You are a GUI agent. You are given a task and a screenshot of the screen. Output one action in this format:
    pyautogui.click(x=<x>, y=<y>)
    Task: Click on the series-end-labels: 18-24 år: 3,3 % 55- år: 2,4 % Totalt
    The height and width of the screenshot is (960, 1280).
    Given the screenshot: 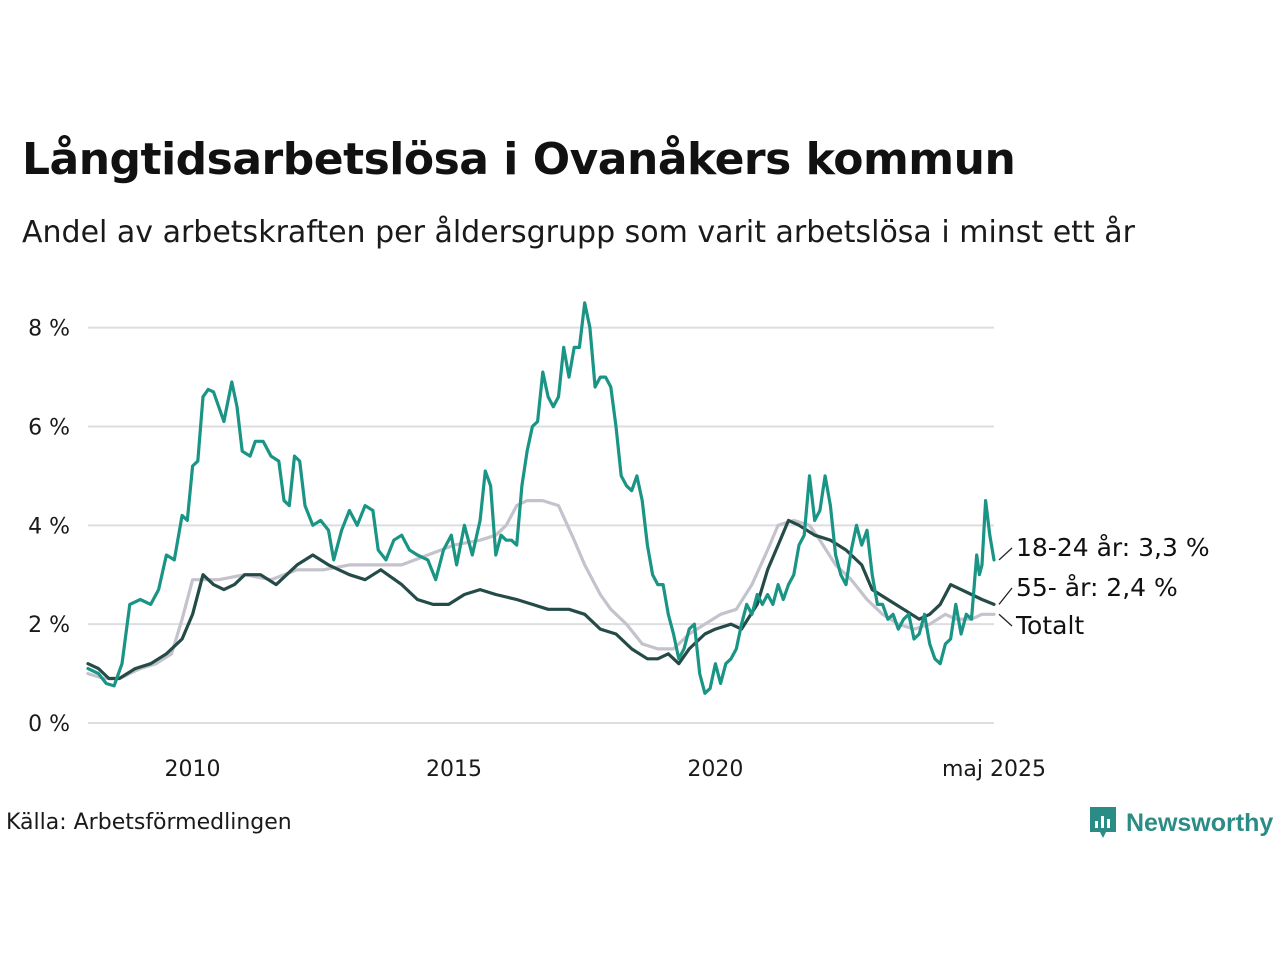 What is the action you would take?
    pyautogui.click(x=1104, y=586)
    